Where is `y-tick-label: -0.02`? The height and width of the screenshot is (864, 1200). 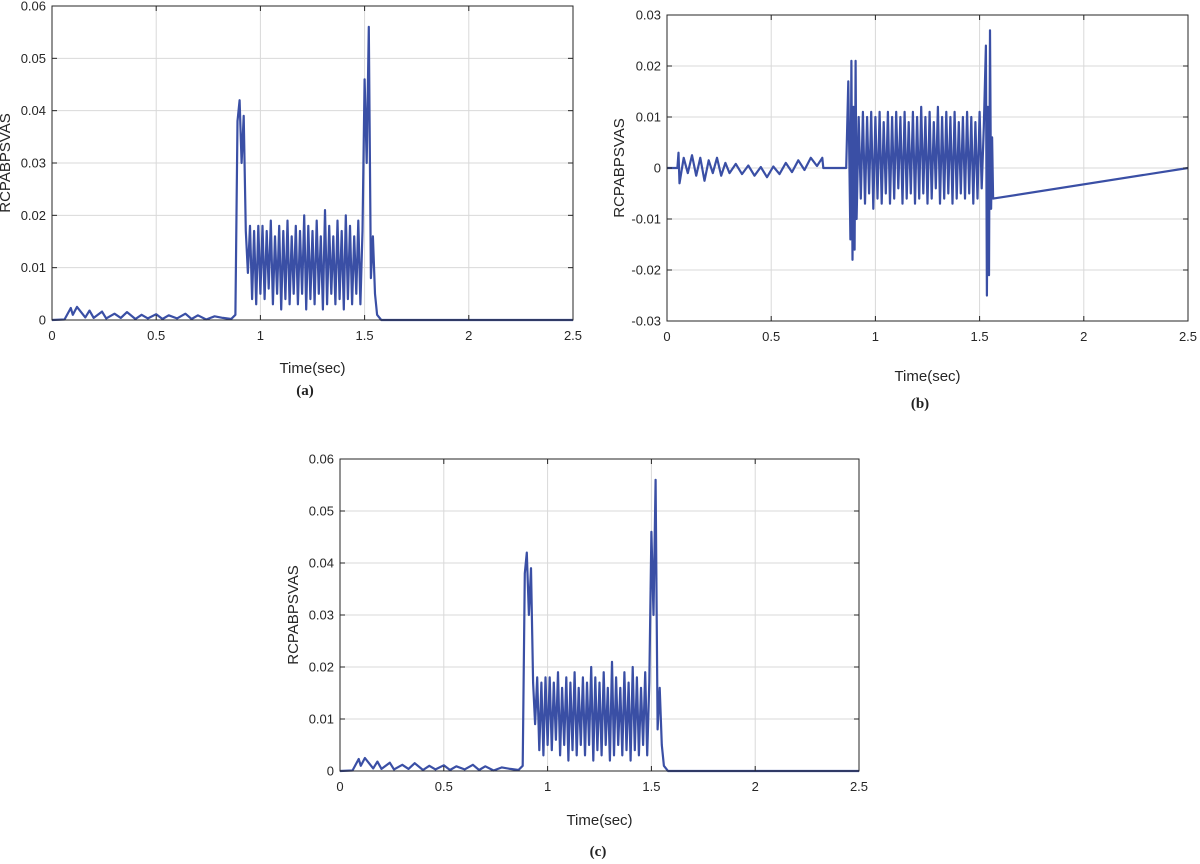 y-tick-label: -0.02 is located at coordinates (646, 270).